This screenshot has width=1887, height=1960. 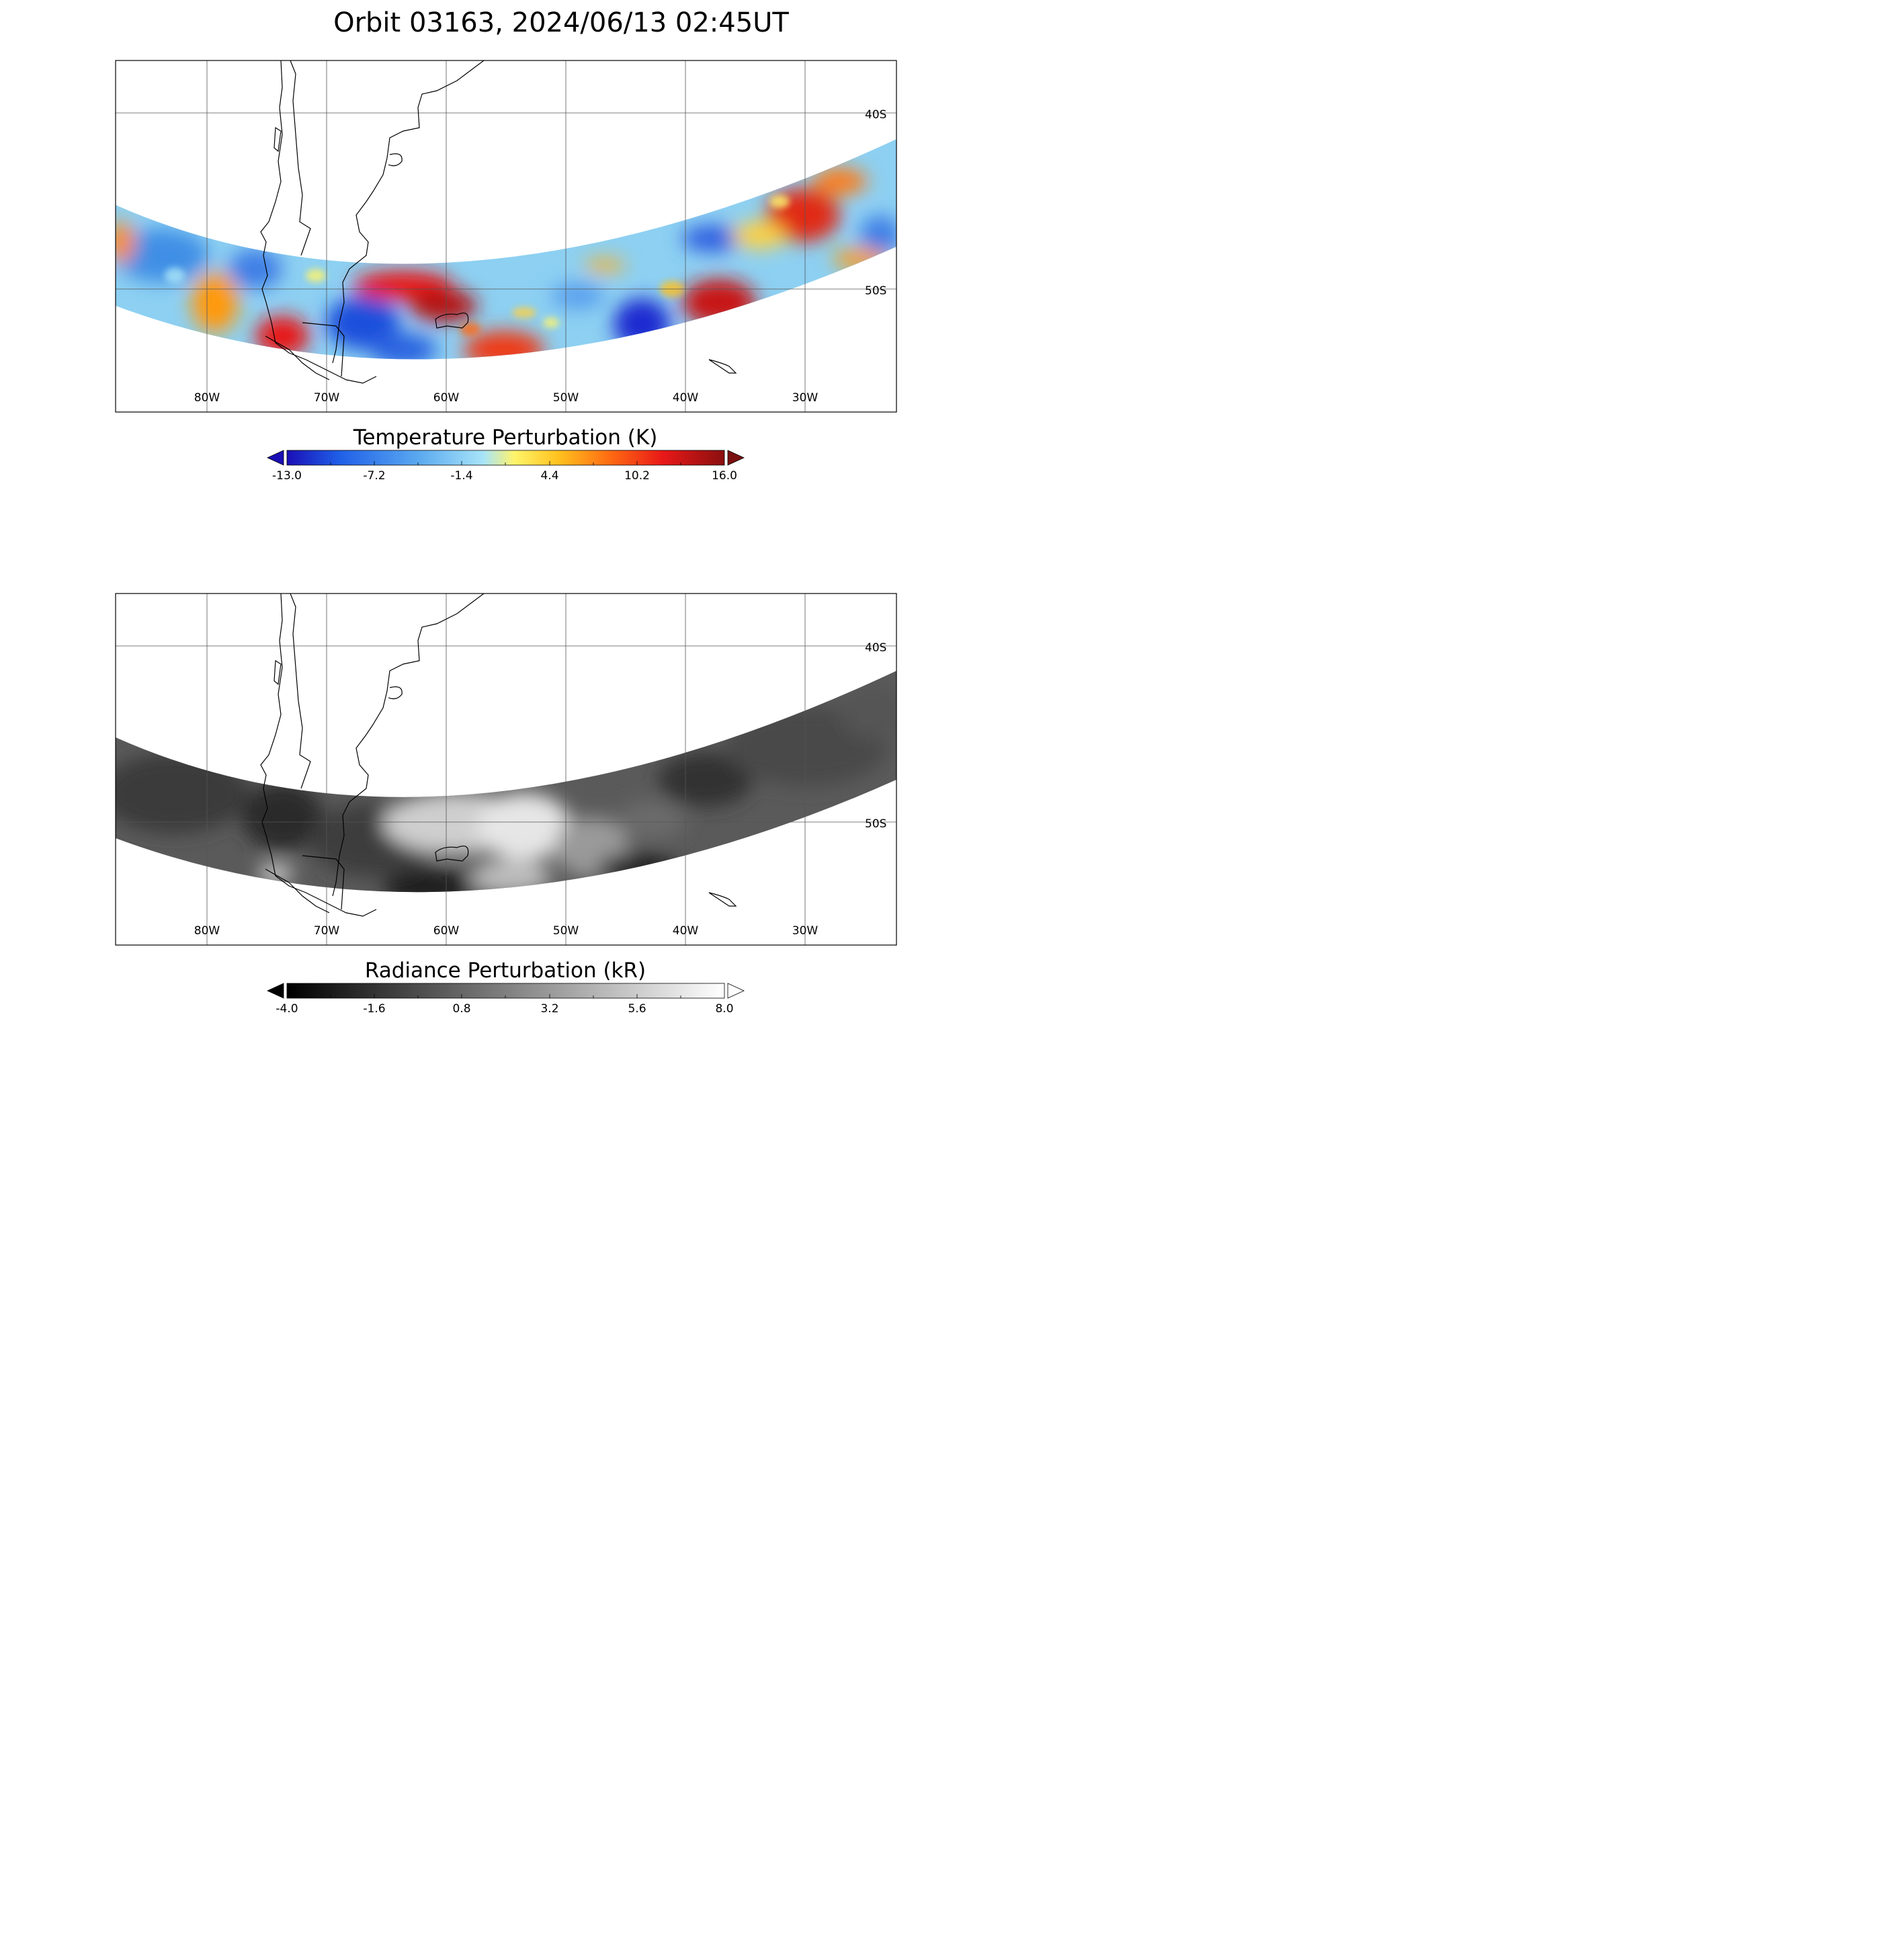 What do you see at coordinates (461, 1009) in the screenshot?
I see `colorbar-tick-label: 0.8` at bounding box center [461, 1009].